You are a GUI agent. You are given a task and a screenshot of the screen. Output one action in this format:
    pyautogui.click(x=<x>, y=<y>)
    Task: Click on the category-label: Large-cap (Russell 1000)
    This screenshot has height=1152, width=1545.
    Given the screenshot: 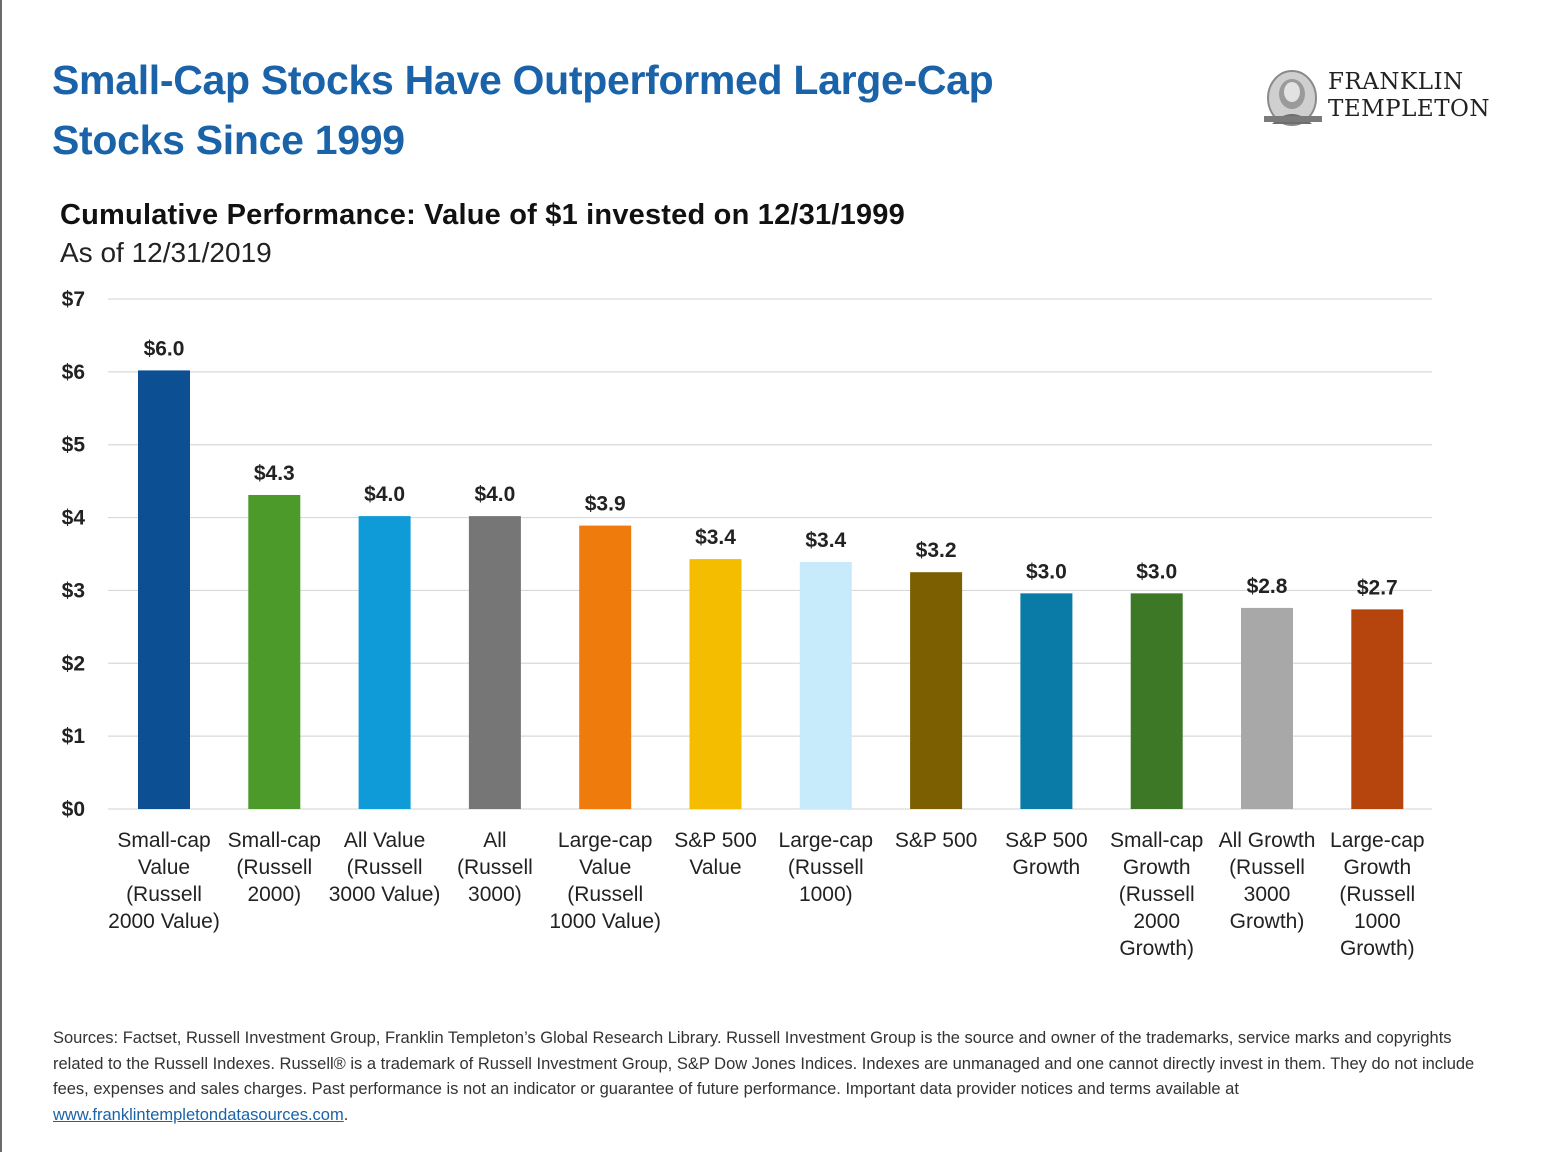 What is the action you would take?
    pyautogui.click(x=826, y=867)
    